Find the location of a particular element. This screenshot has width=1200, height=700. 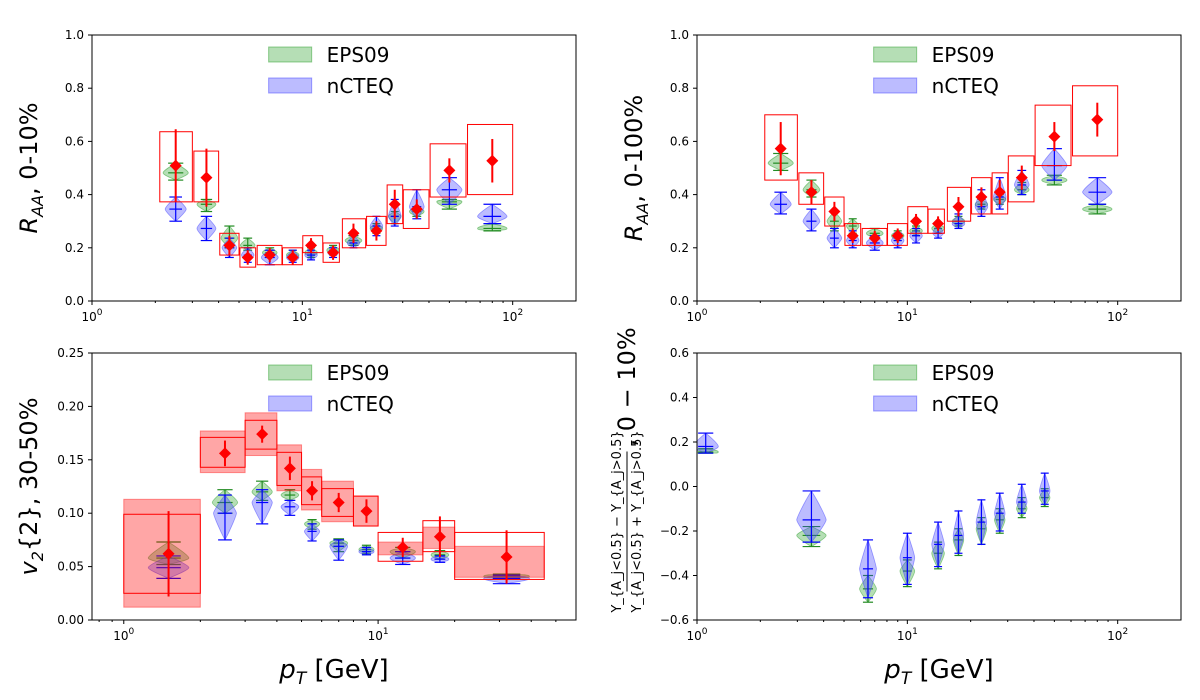

y-axis-label: RAA, 0-100% is located at coordinates (636, 168).